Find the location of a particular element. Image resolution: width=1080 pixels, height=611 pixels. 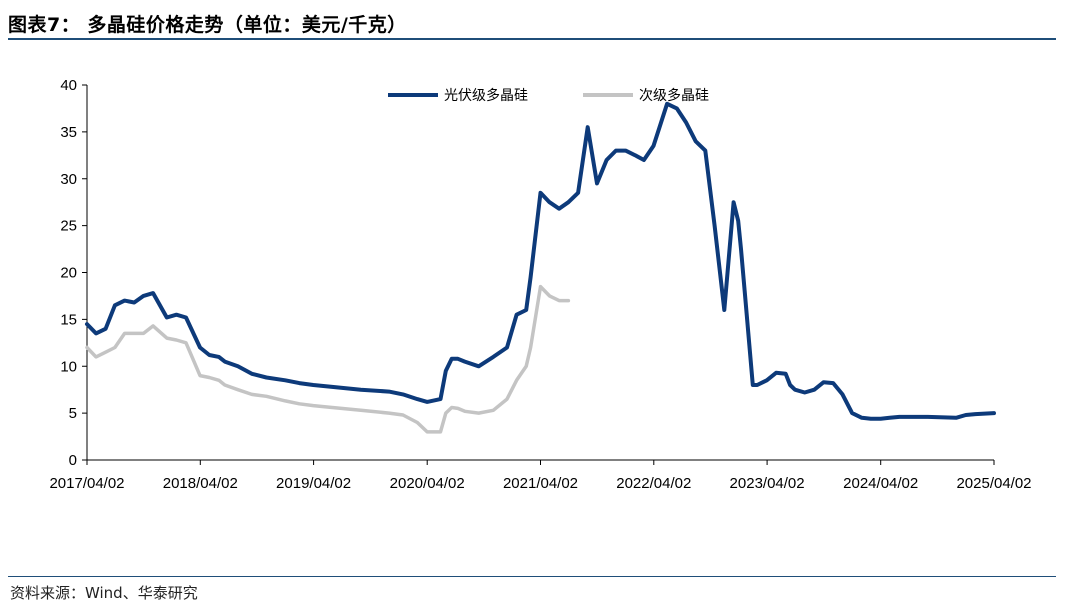

y-tick-label: 25 is located at coordinates (68, 226).